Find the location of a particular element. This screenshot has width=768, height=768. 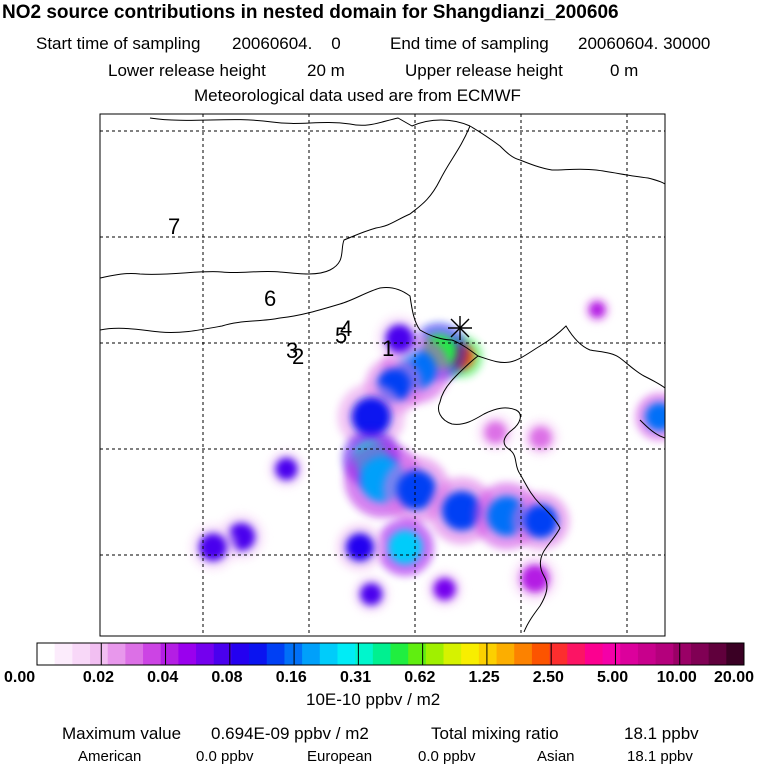

colorbar-tick-label: 0.02 is located at coordinates (98, 677).